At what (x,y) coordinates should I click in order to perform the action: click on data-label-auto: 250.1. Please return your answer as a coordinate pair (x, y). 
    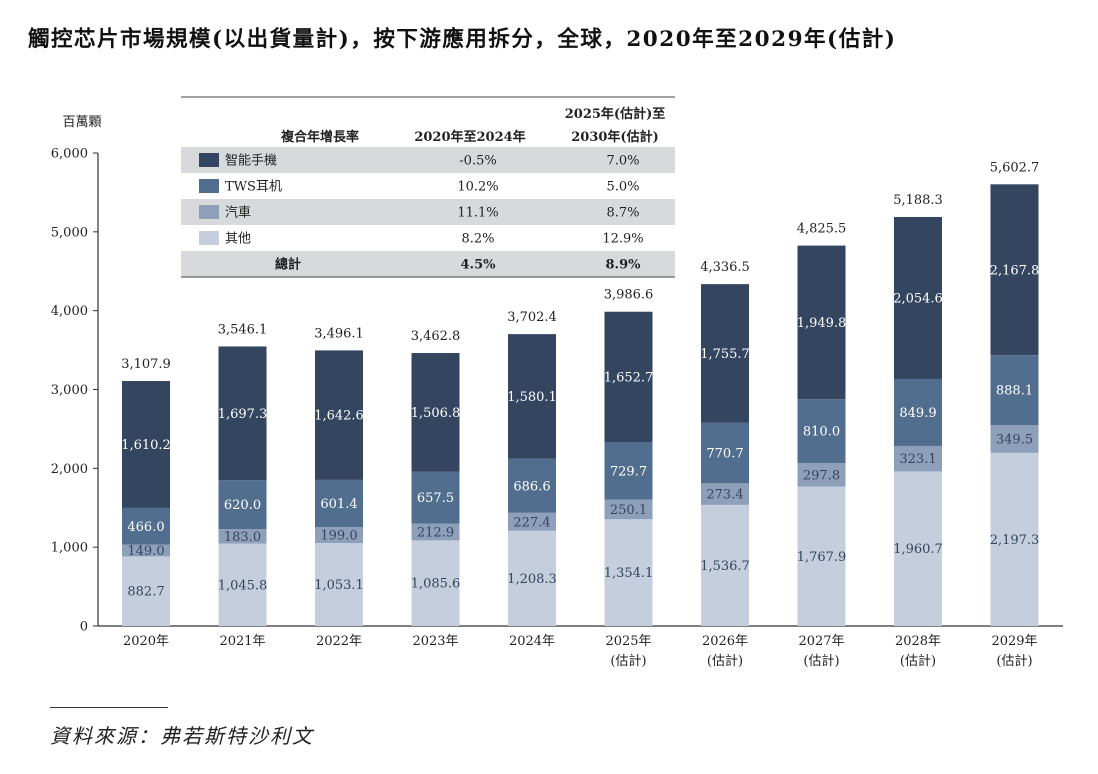
    Looking at the image, I should click on (628, 510).